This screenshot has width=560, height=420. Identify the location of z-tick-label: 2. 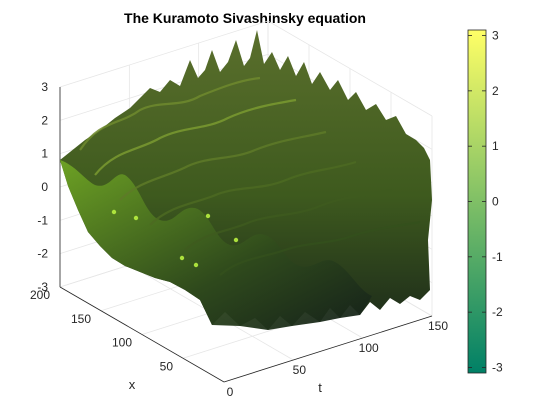
(44, 120).